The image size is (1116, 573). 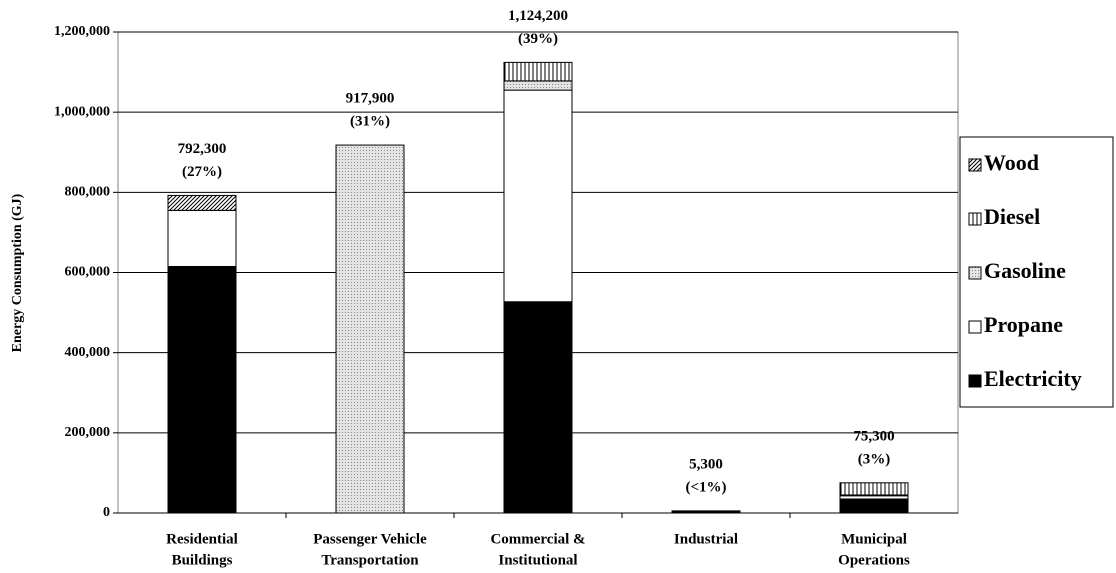 I want to click on y-tick-label: 800,000, so click(x=88, y=192).